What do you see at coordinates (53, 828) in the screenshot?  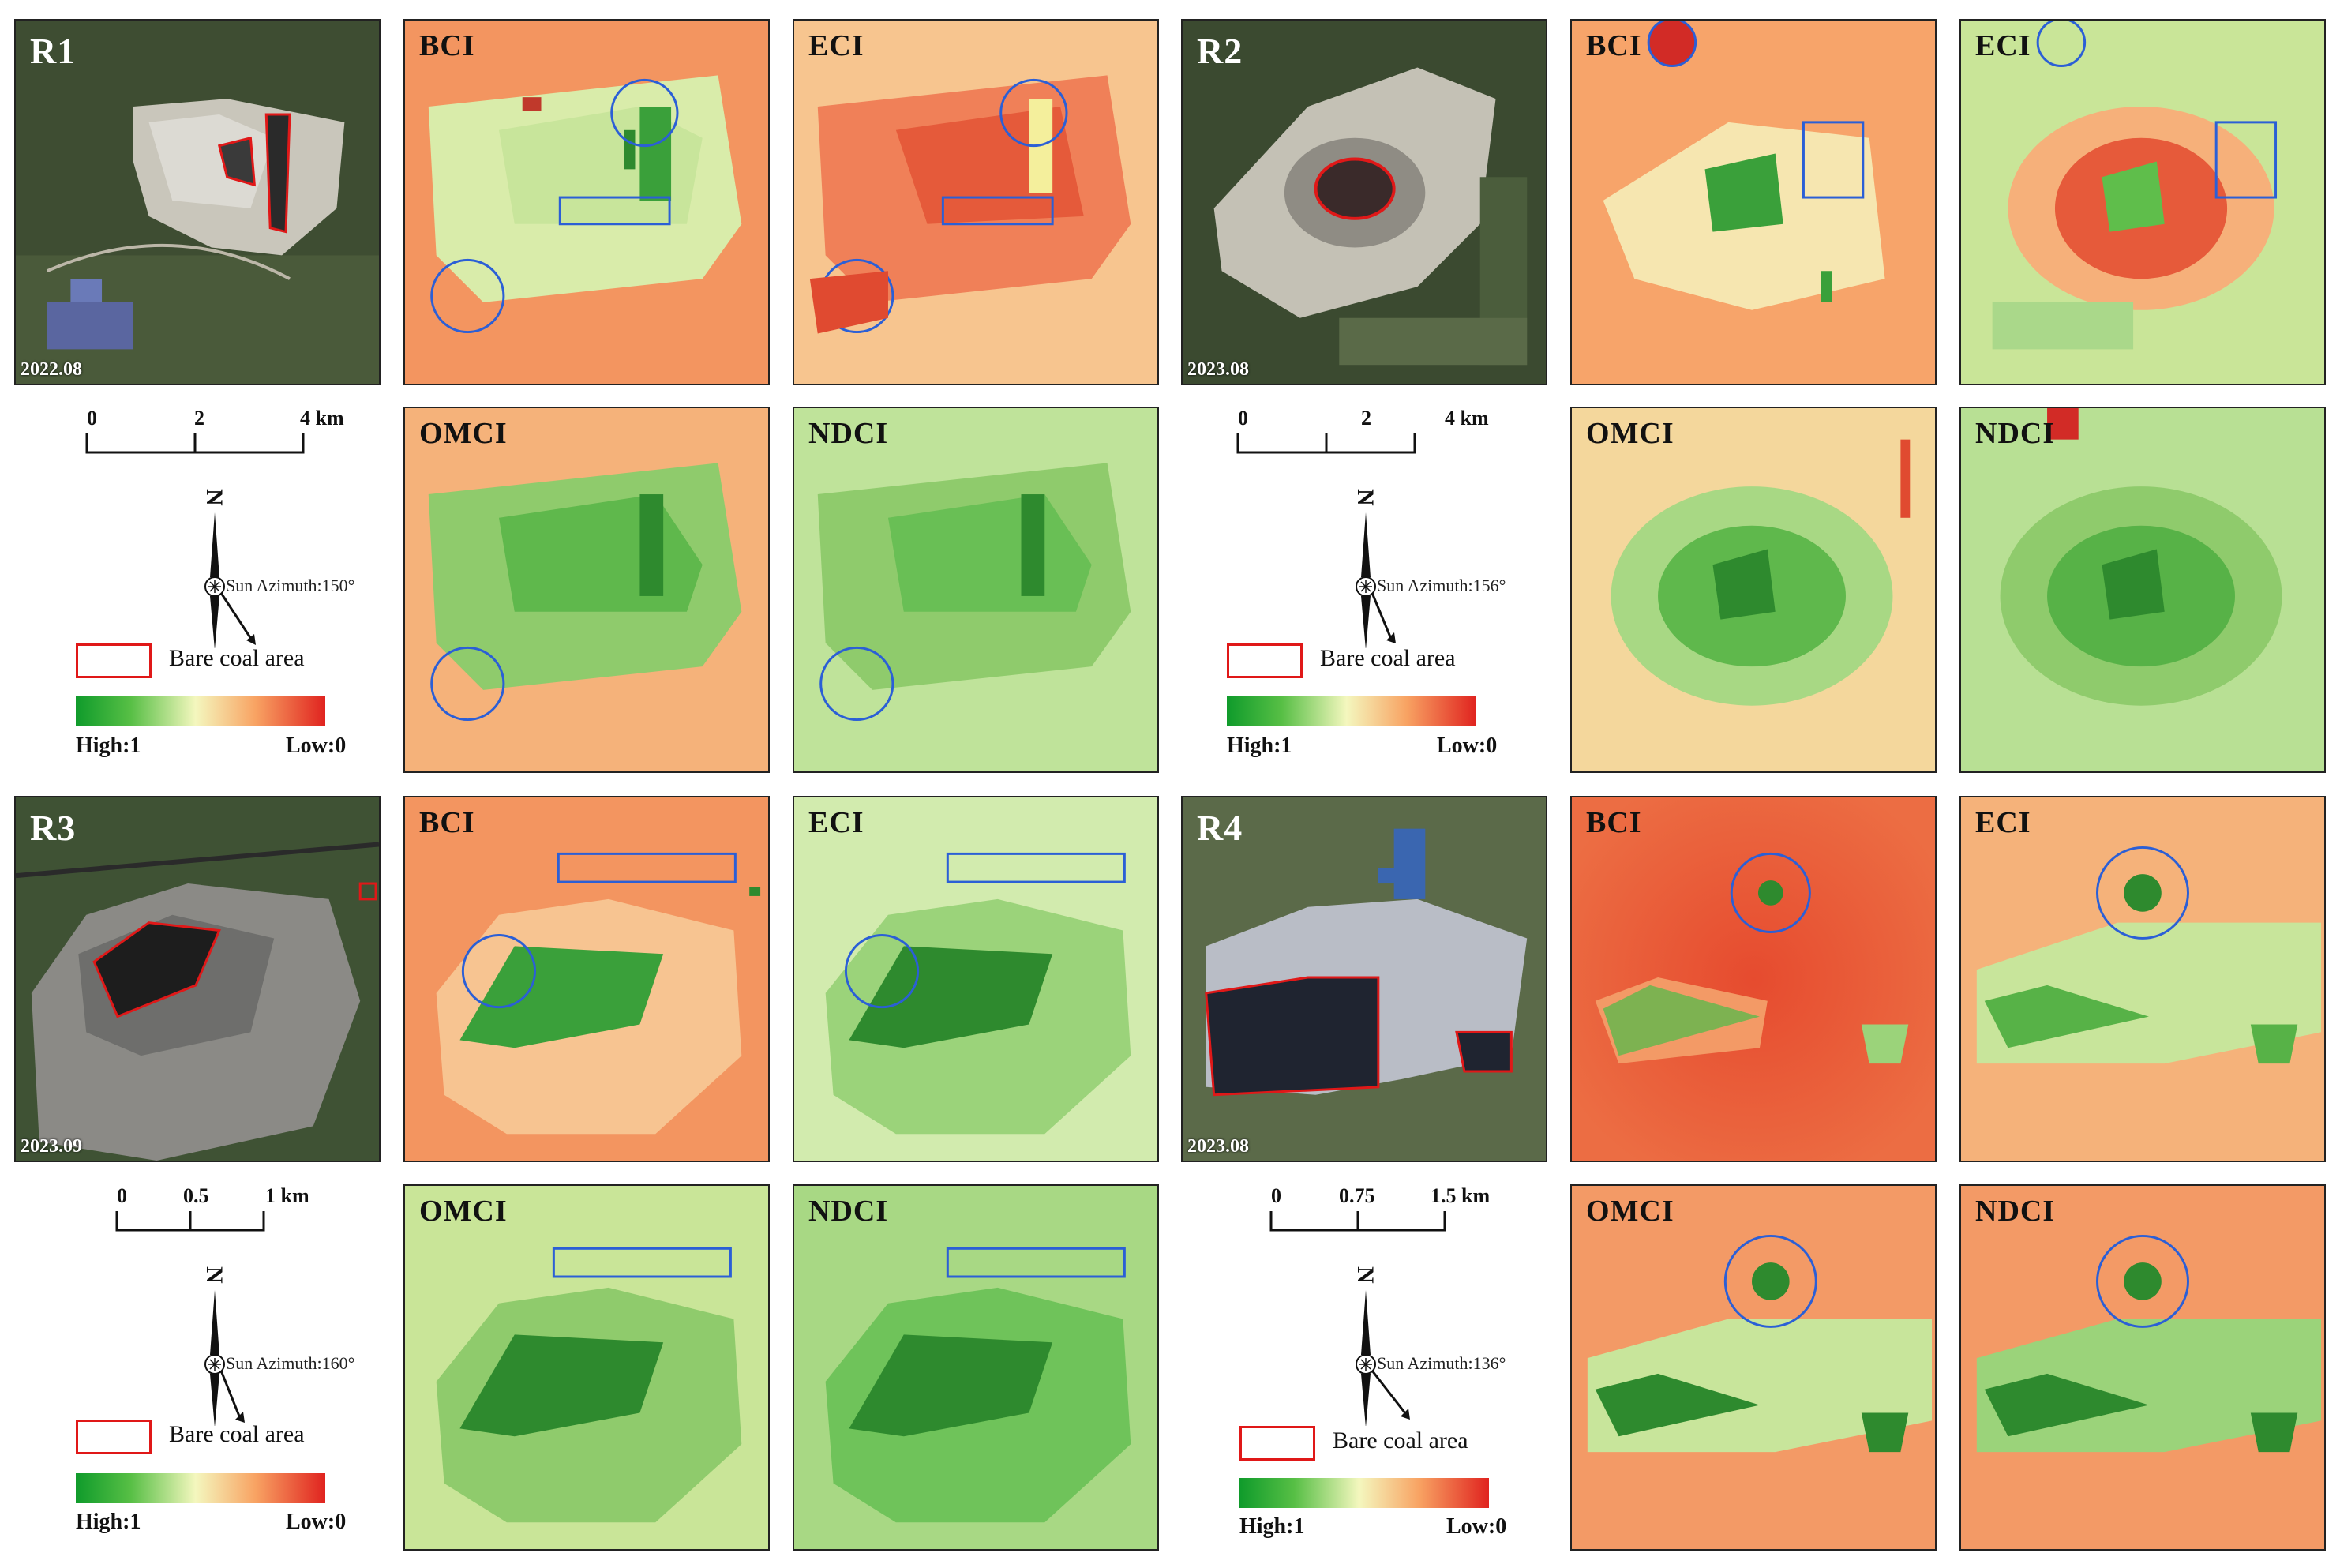 I see `r3-region-label: R3` at bounding box center [53, 828].